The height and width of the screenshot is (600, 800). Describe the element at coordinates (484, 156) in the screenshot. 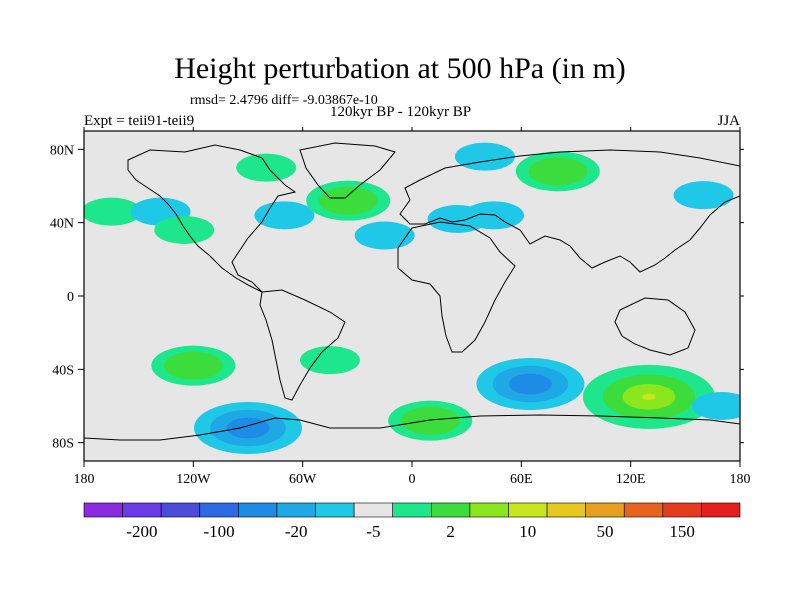

I see `field-neg-9-l0` at that location.